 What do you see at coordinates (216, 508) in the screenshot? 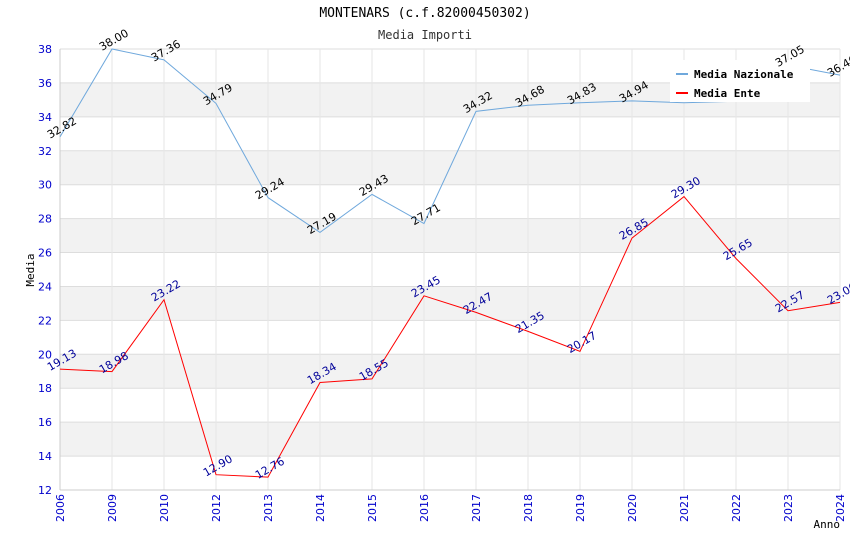
I see `x-tick-label: 2012` at bounding box center [216, 508].